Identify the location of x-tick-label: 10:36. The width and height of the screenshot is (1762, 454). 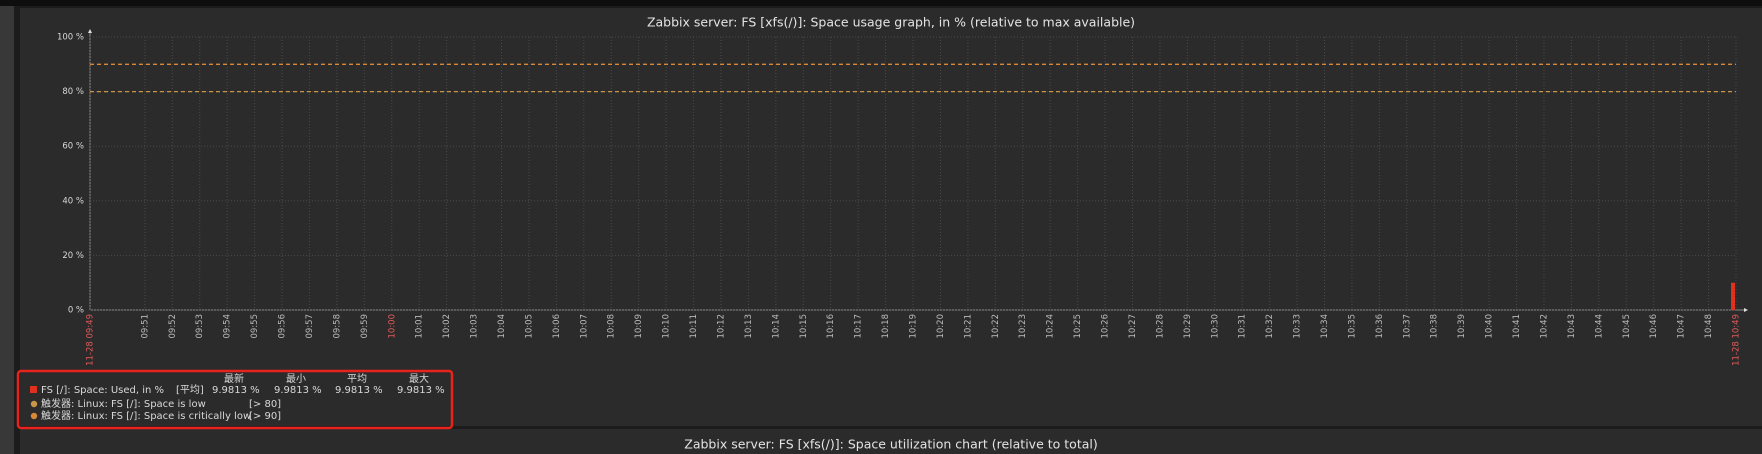
(1380, 326).